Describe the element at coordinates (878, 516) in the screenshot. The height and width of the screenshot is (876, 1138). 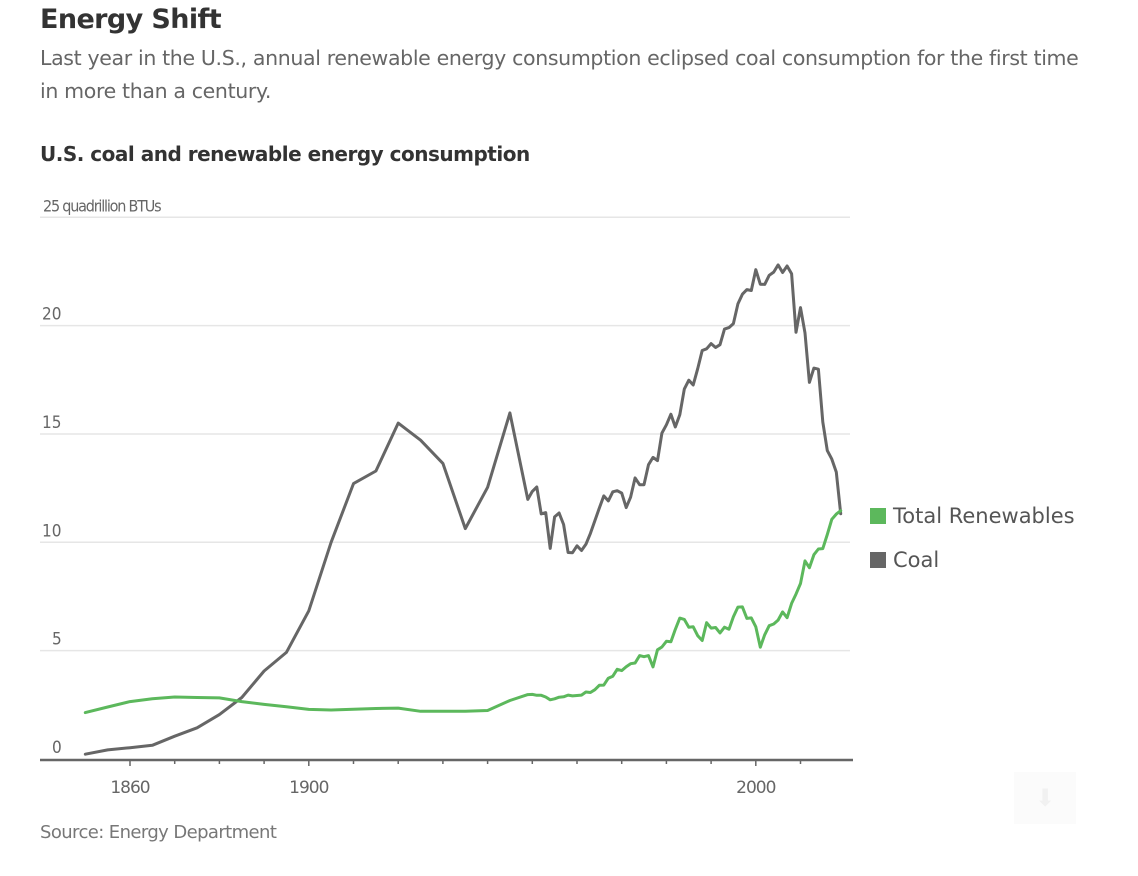
I see `legend-swatch-renewables` at that location.